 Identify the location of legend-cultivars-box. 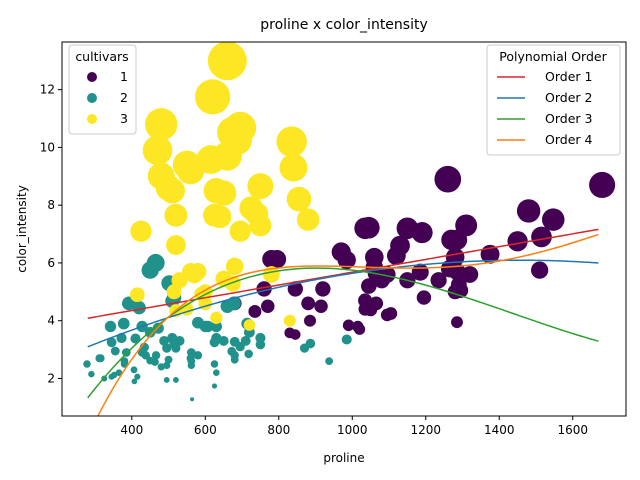
(102, 89).